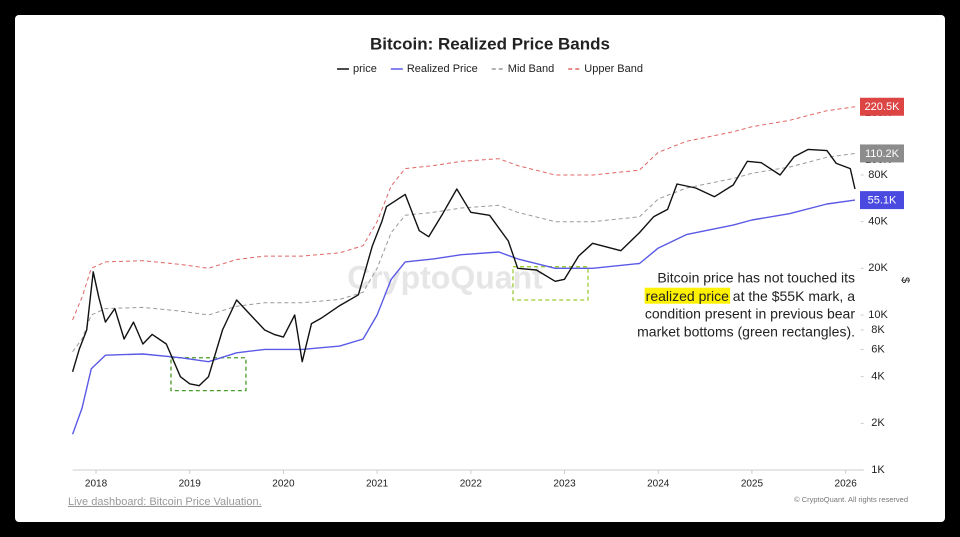 This screenshot has height=537, width=960. What do you see at coordinates (96, 484) in the screenshot?
I see `x-tick-label: 2018` at bounding box center [96, 484].